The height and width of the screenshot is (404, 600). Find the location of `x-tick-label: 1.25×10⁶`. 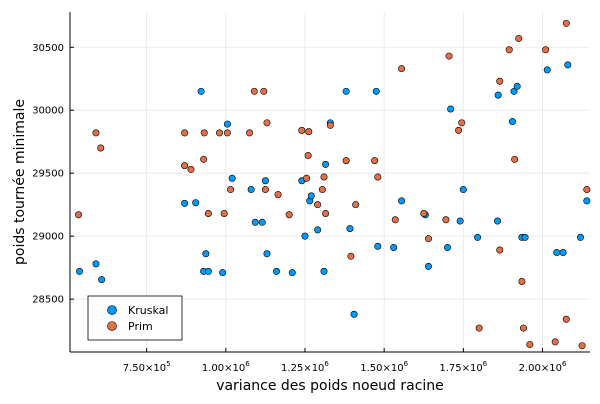

x-tick-label: 1.25×10⁶ is located at coordinates (305, 367).